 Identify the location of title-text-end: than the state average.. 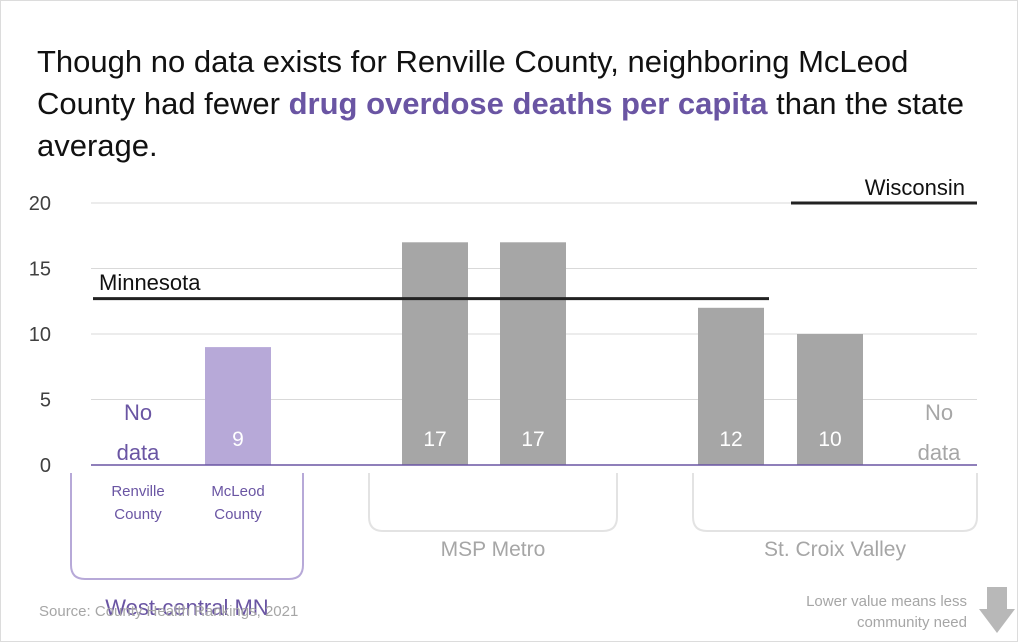
(500, 124).